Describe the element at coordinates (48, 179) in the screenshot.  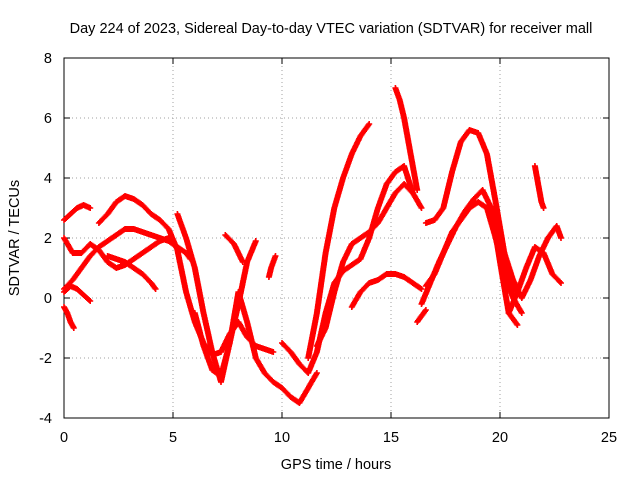
I see `y-tick-label: 4` at that location.